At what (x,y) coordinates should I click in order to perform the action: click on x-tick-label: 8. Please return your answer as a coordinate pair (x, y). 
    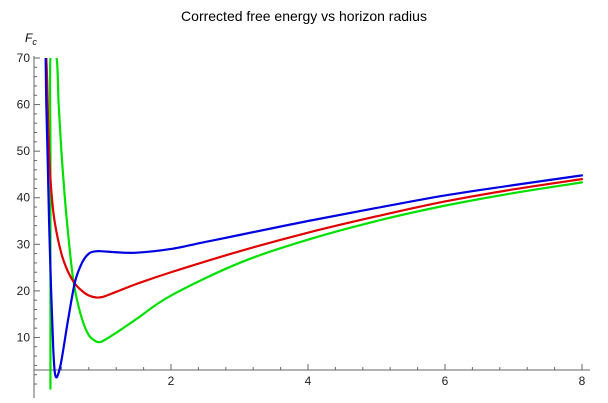
    Looking at the image, I should click on (582, 381).